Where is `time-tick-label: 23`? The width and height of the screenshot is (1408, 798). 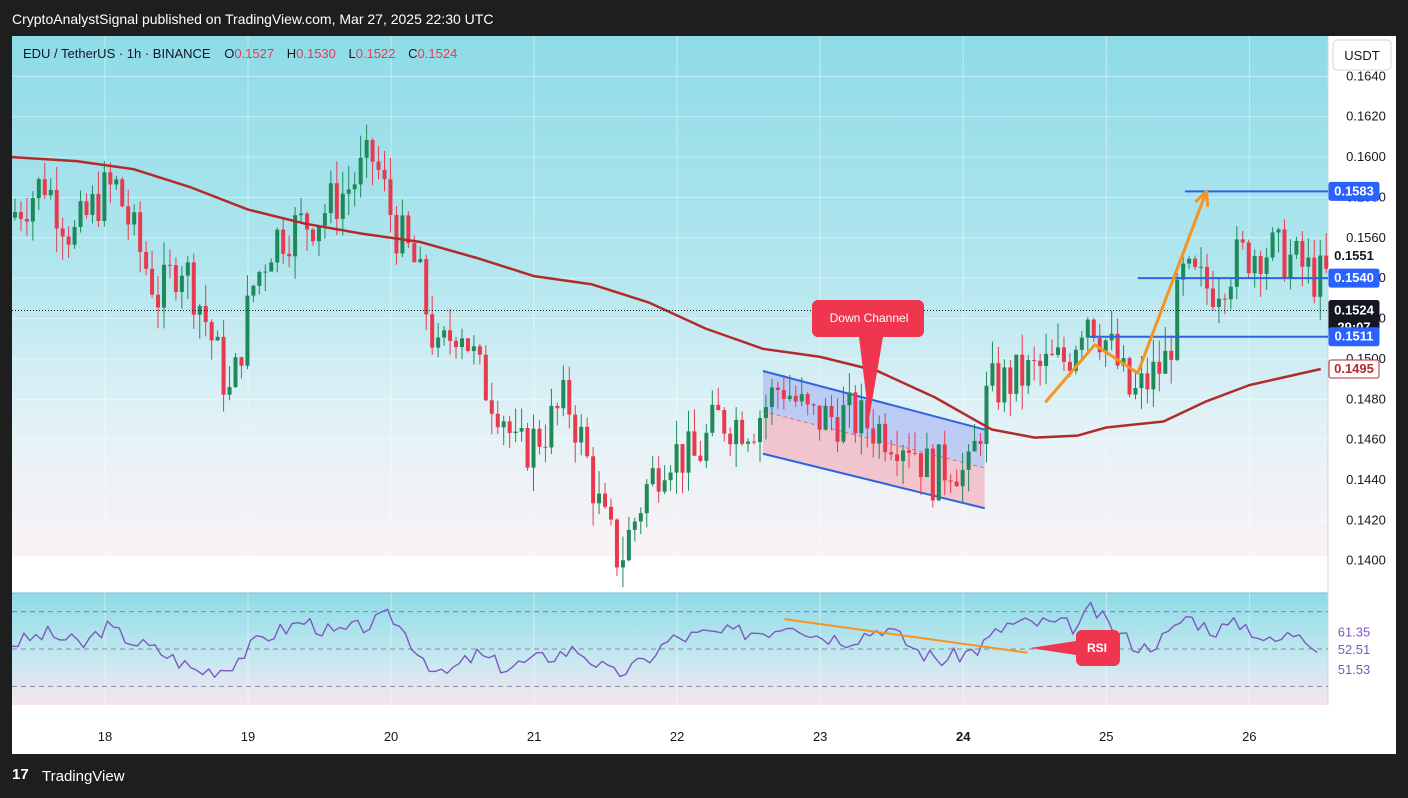
time-tick-label: 23 is located at coordinates (820, 736).